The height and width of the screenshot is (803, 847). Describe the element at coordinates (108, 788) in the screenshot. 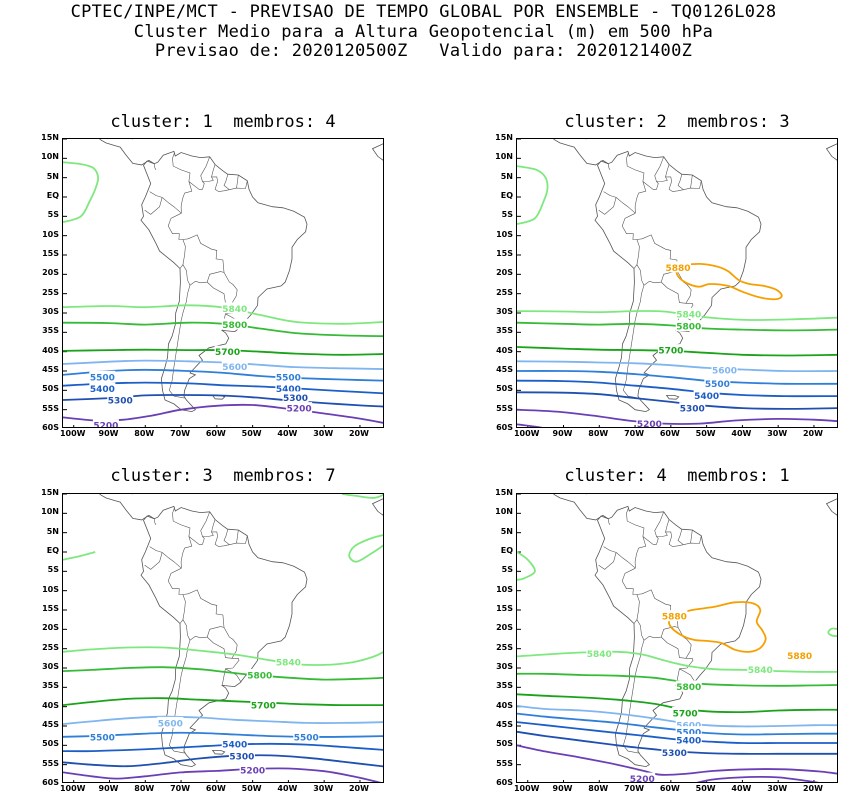

I see `lon-tick-label: 90W` at that location.